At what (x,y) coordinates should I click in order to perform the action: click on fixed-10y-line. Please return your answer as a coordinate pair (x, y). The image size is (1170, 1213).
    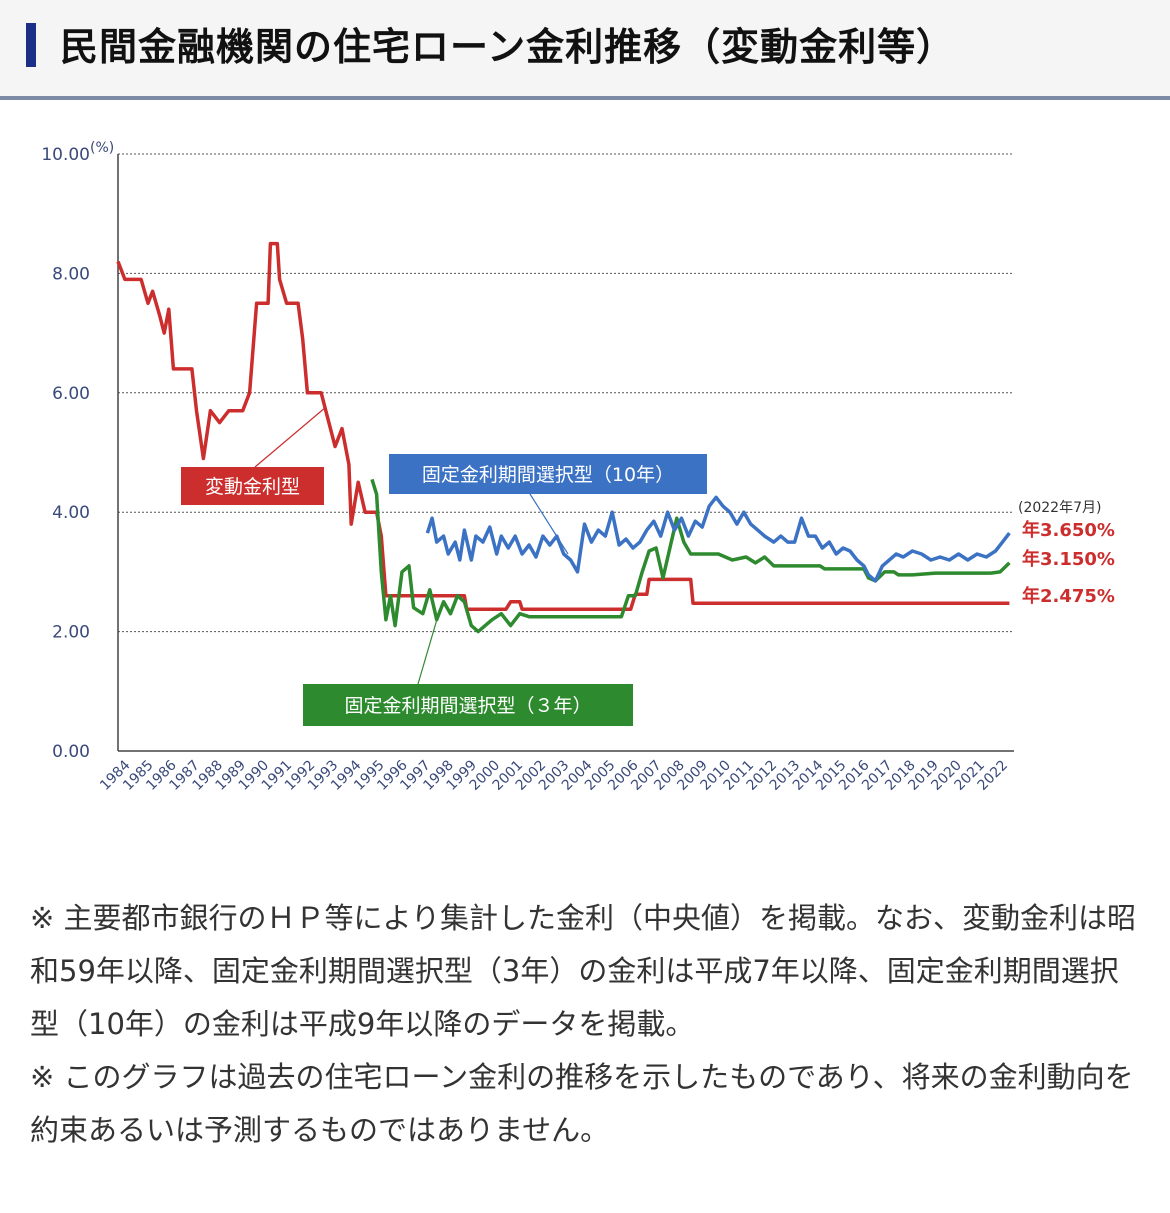
    Looking at the image, I should click on (718, 539).